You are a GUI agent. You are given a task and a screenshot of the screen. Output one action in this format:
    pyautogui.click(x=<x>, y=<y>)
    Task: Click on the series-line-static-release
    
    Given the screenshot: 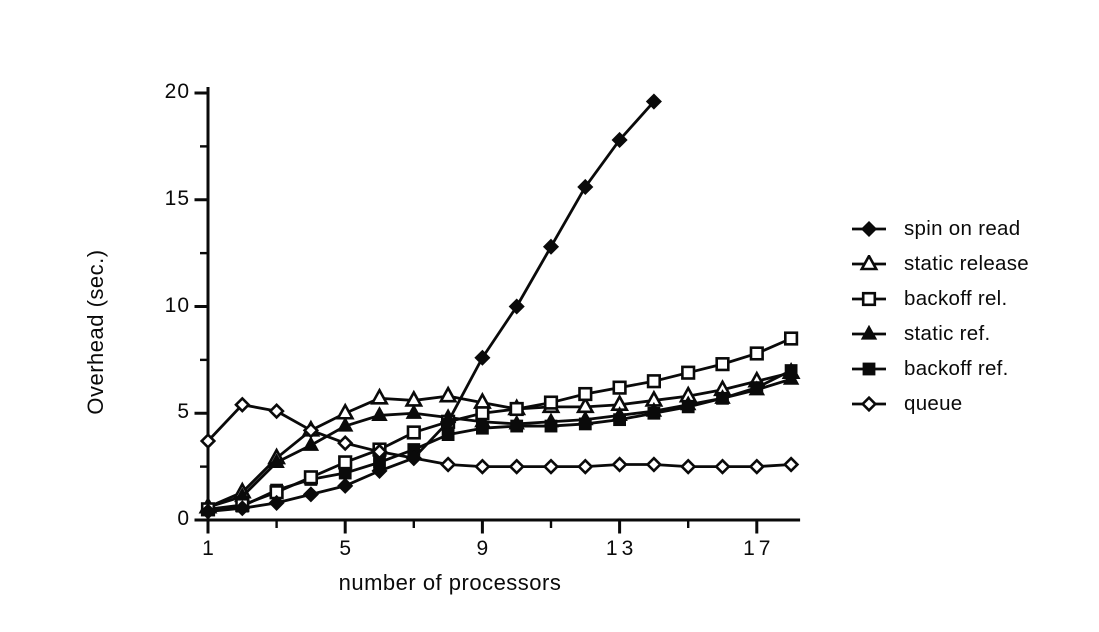 What is the action you would take?
    pyautogui.click(x=499, y=440)
    